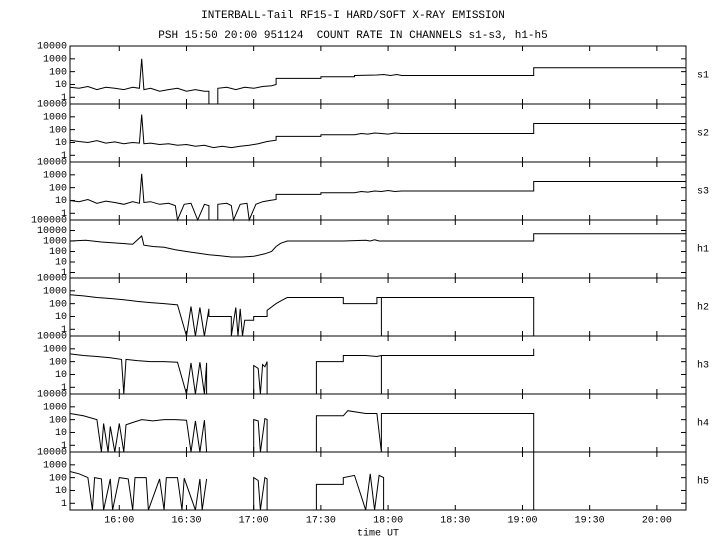 This screenshot has width=720, height=550. What do you see at coordinates (321, 521) in the screenshot?
I see `x-tick-label: 17:30` at bounding box center [321, 521].